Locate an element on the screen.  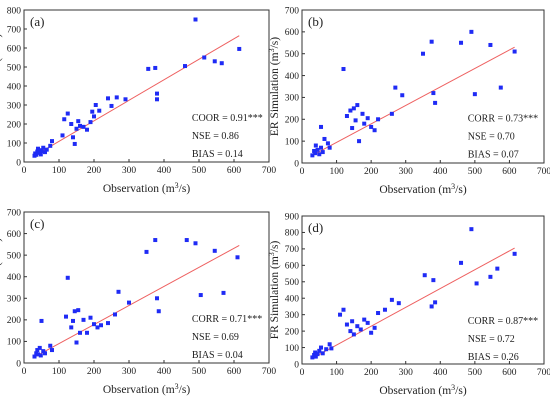
x-tick-label: 300 is located at coordinates (406, 172).